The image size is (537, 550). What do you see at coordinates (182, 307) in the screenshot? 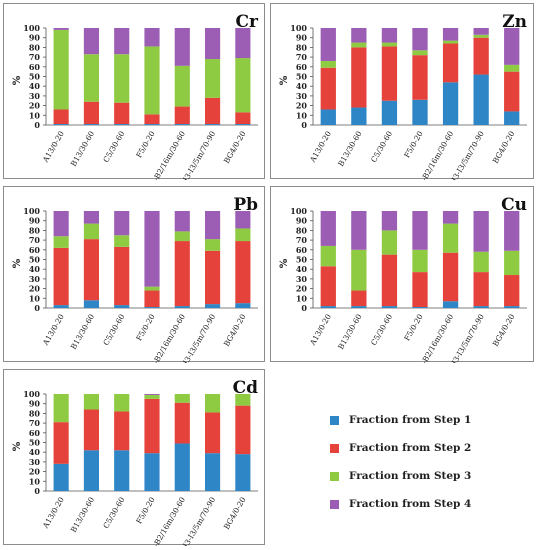
I see `bar-segment-pb-step1` at bounding box center [182, 307].